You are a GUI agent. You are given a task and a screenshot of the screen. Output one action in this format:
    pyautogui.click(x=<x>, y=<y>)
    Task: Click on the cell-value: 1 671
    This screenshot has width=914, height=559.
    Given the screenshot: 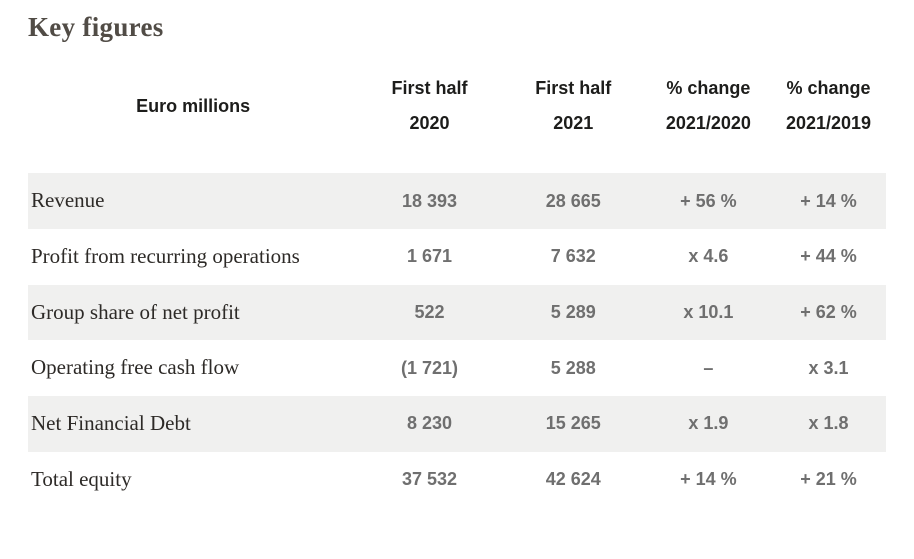 What is the action you would take?
    pyautogui.click(x=430, y=256)
    